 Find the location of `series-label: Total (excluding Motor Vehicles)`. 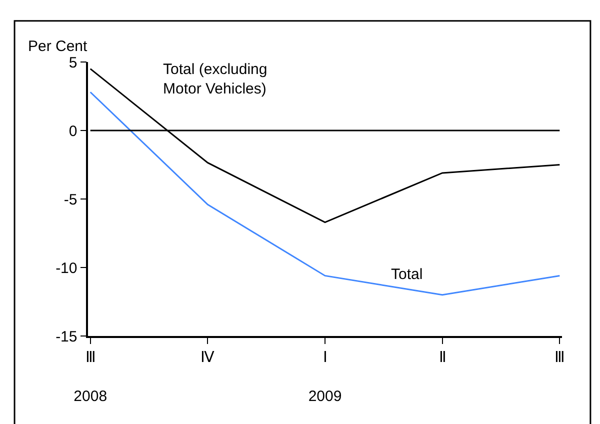

series-label: Total (excluding Motor Vehicles) is located at coordinates (215, 79).